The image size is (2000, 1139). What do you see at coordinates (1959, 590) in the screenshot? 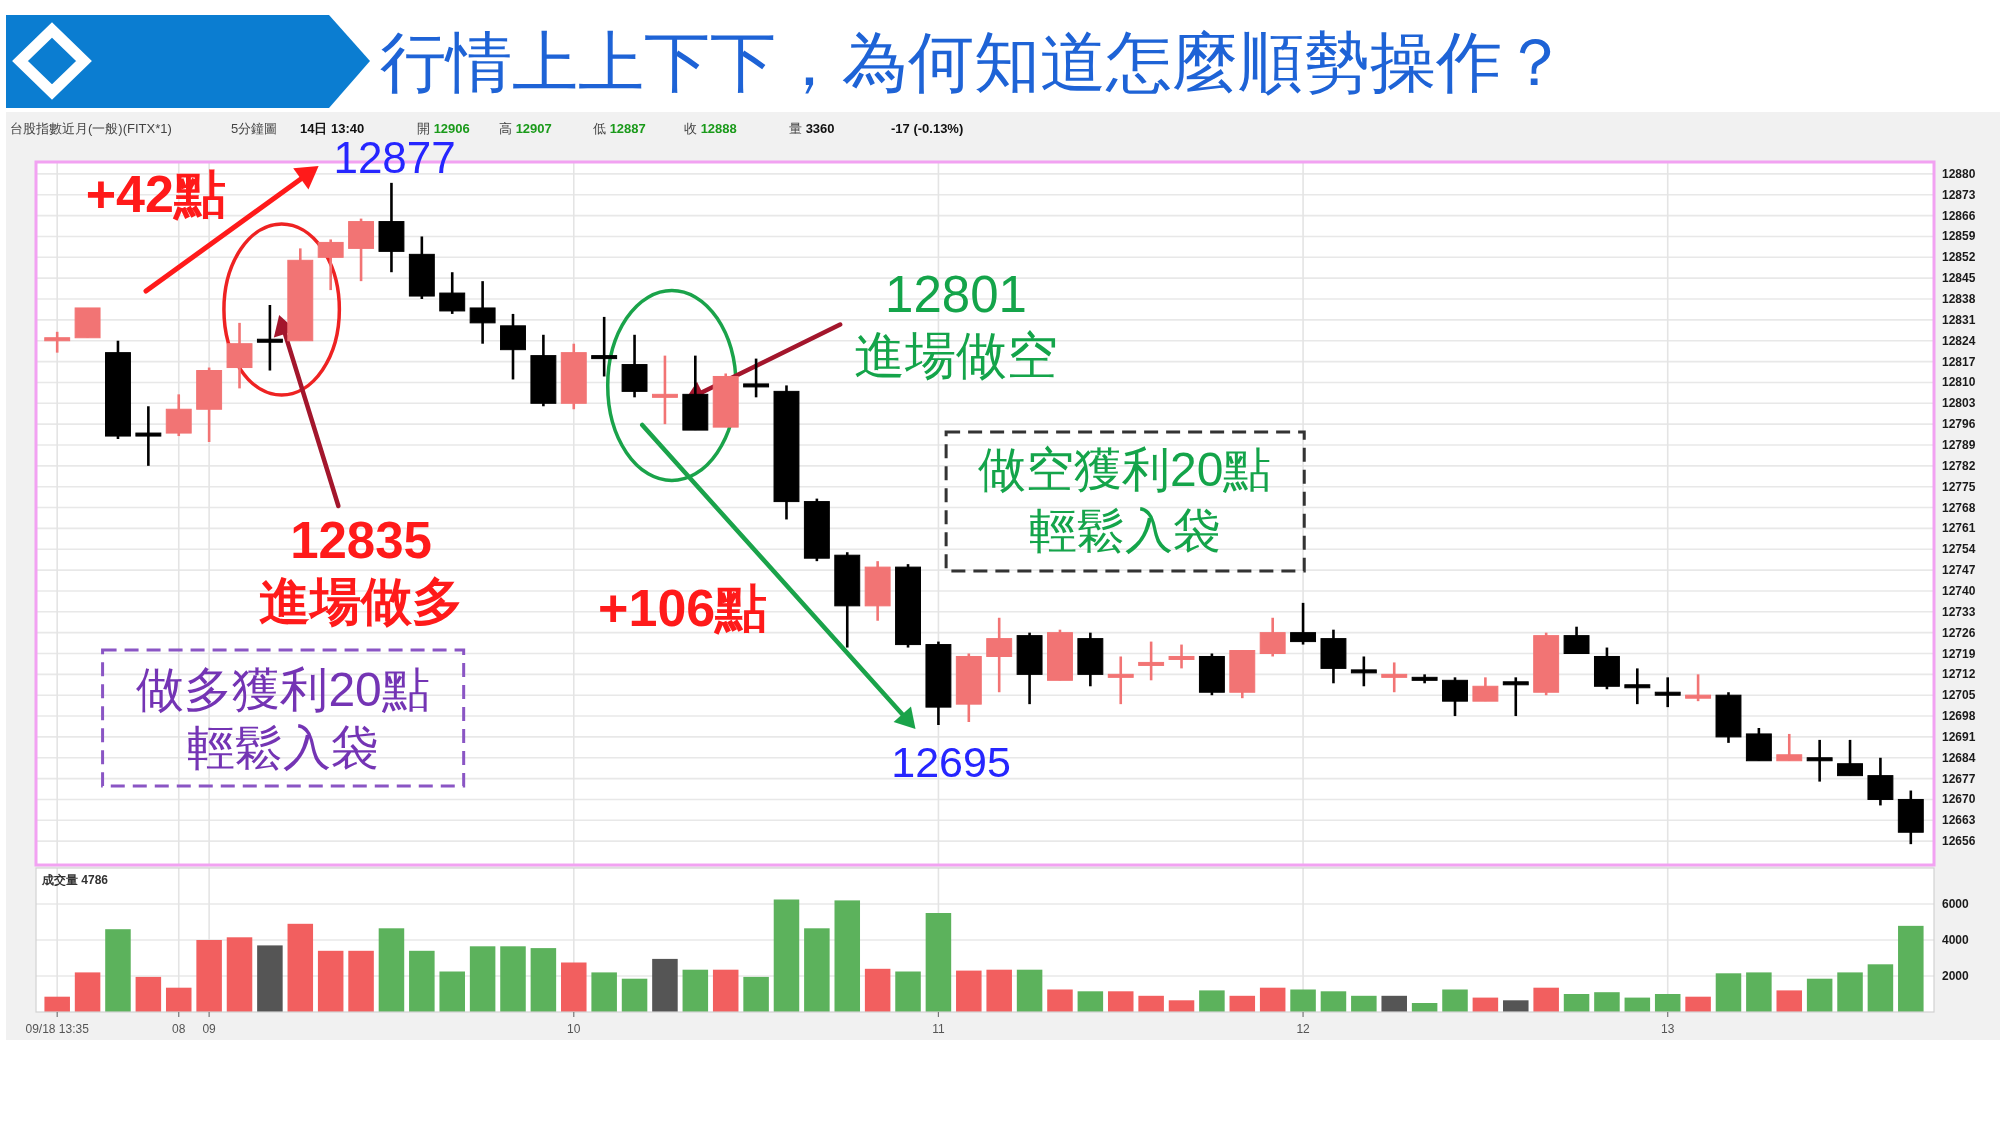
I see `y-tick-label: 12740` at bounding box center [1959, 590].